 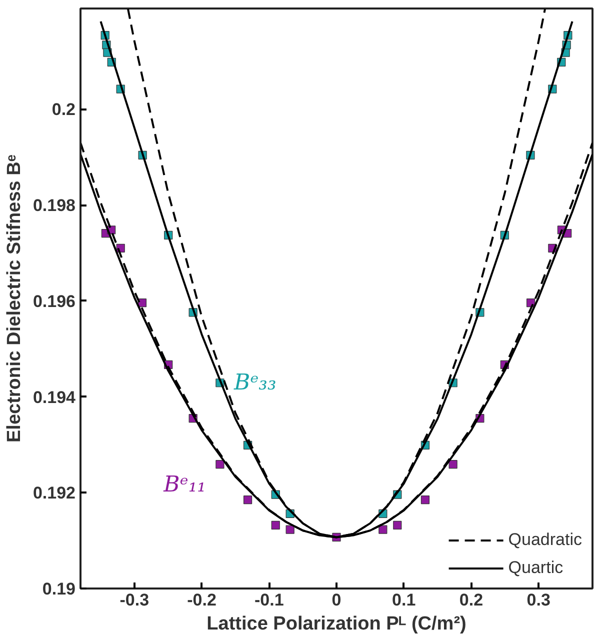 I want to click on legend-label: Quadratic, so click(x=545, y=540).